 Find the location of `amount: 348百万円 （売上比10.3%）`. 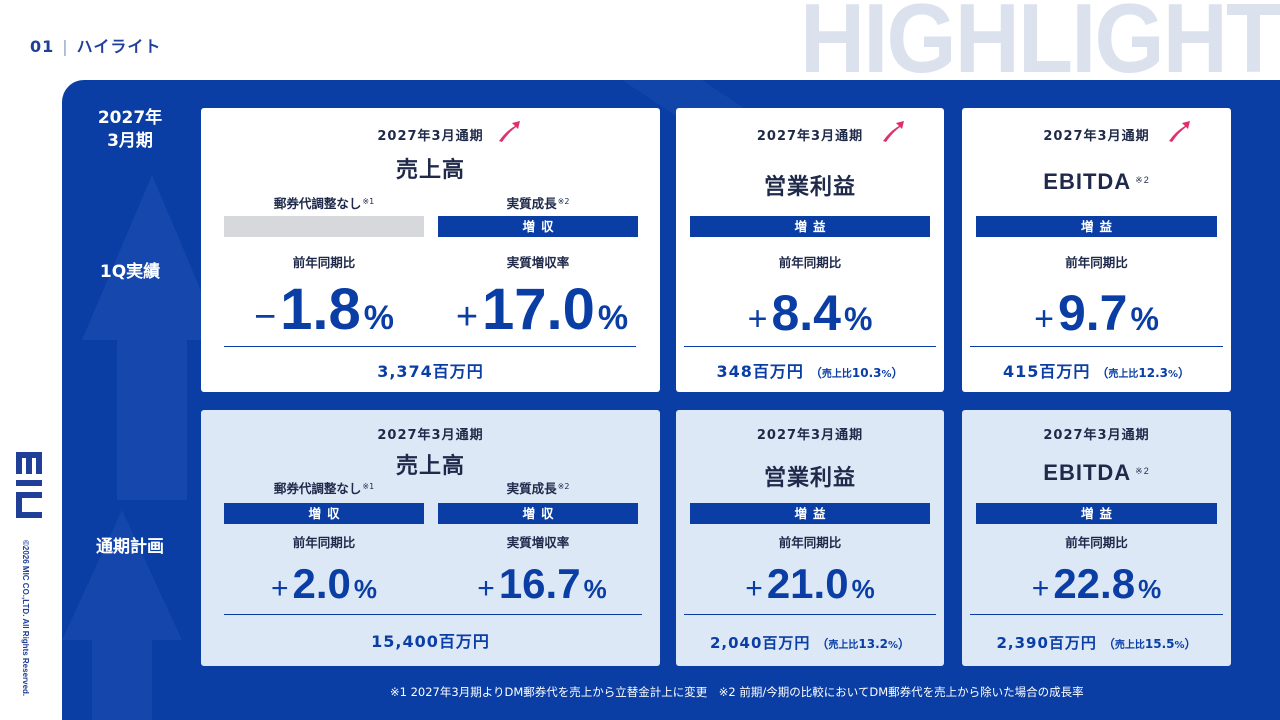

amount: 348百万円 （売上比10.3%） is located at coordinates (810, 371).